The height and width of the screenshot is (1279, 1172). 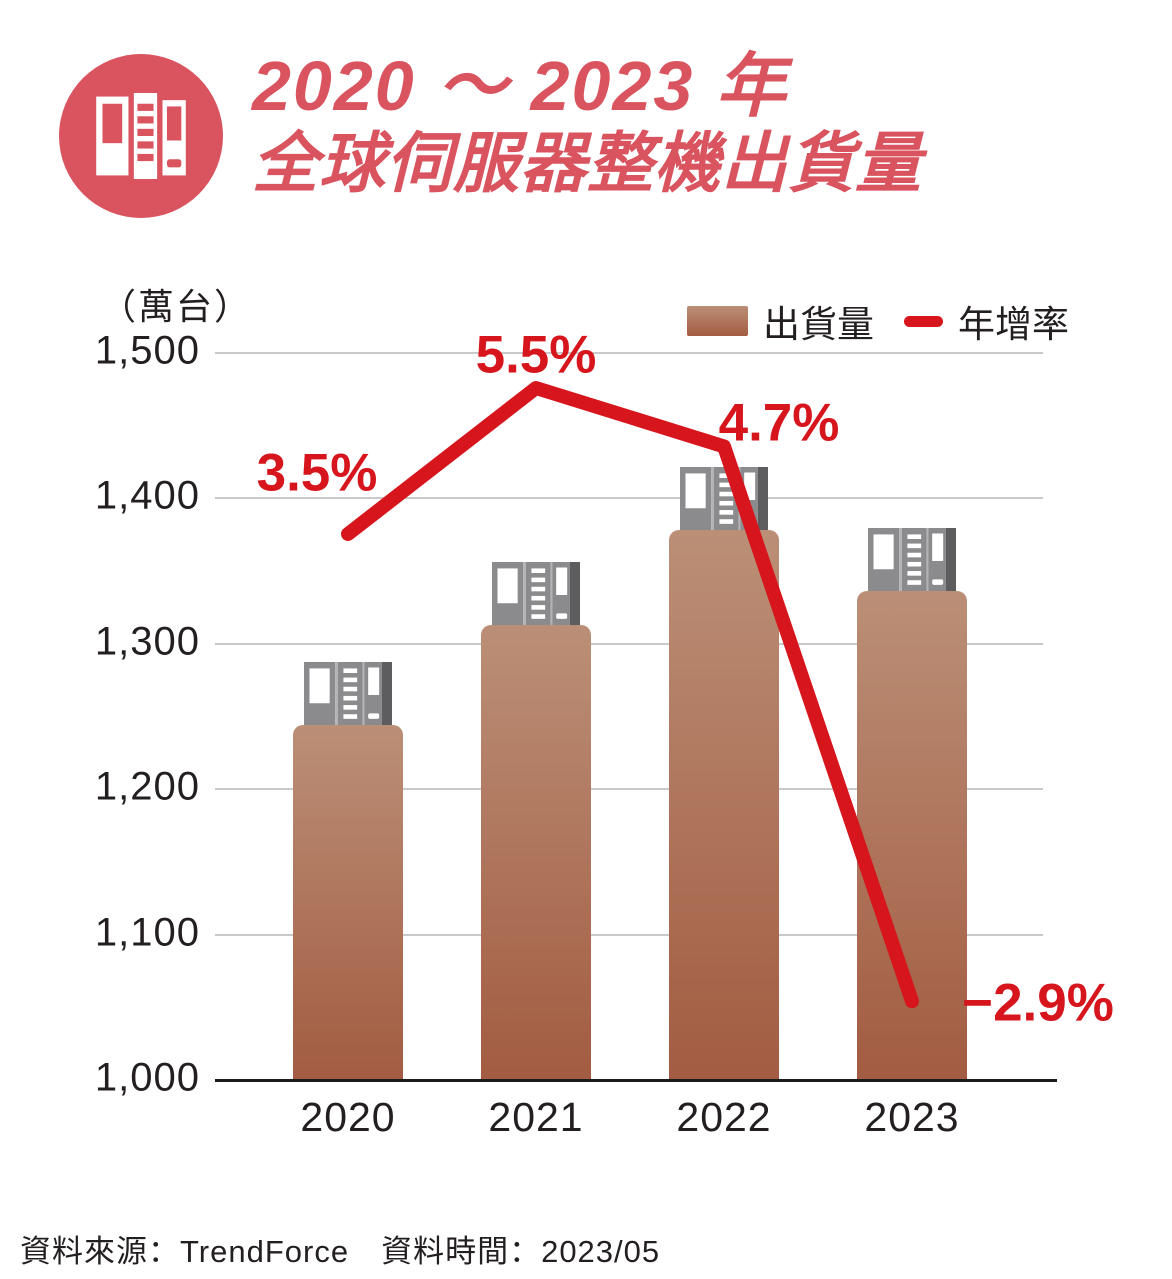 I want to click on growth-label-2021: 5.5%, so click(x=536, y=355).